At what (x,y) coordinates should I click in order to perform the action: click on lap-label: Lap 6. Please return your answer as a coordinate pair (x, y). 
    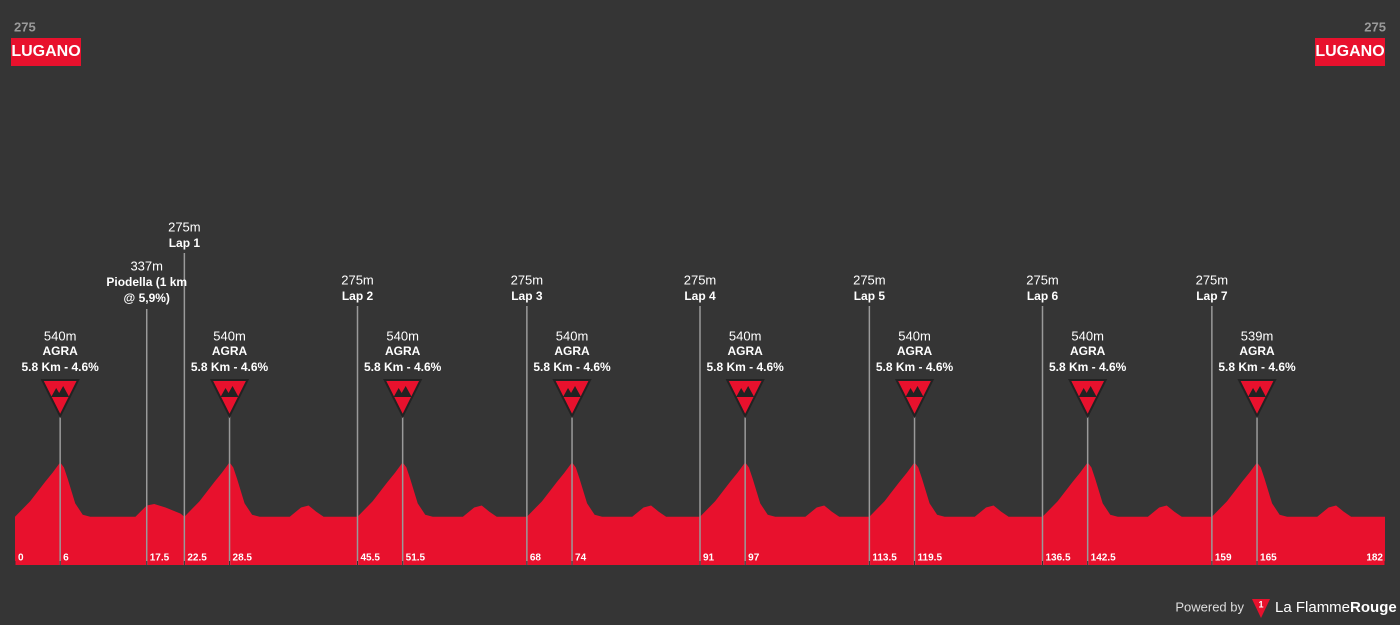
    Looking at the image, I should click on (1043, 296).